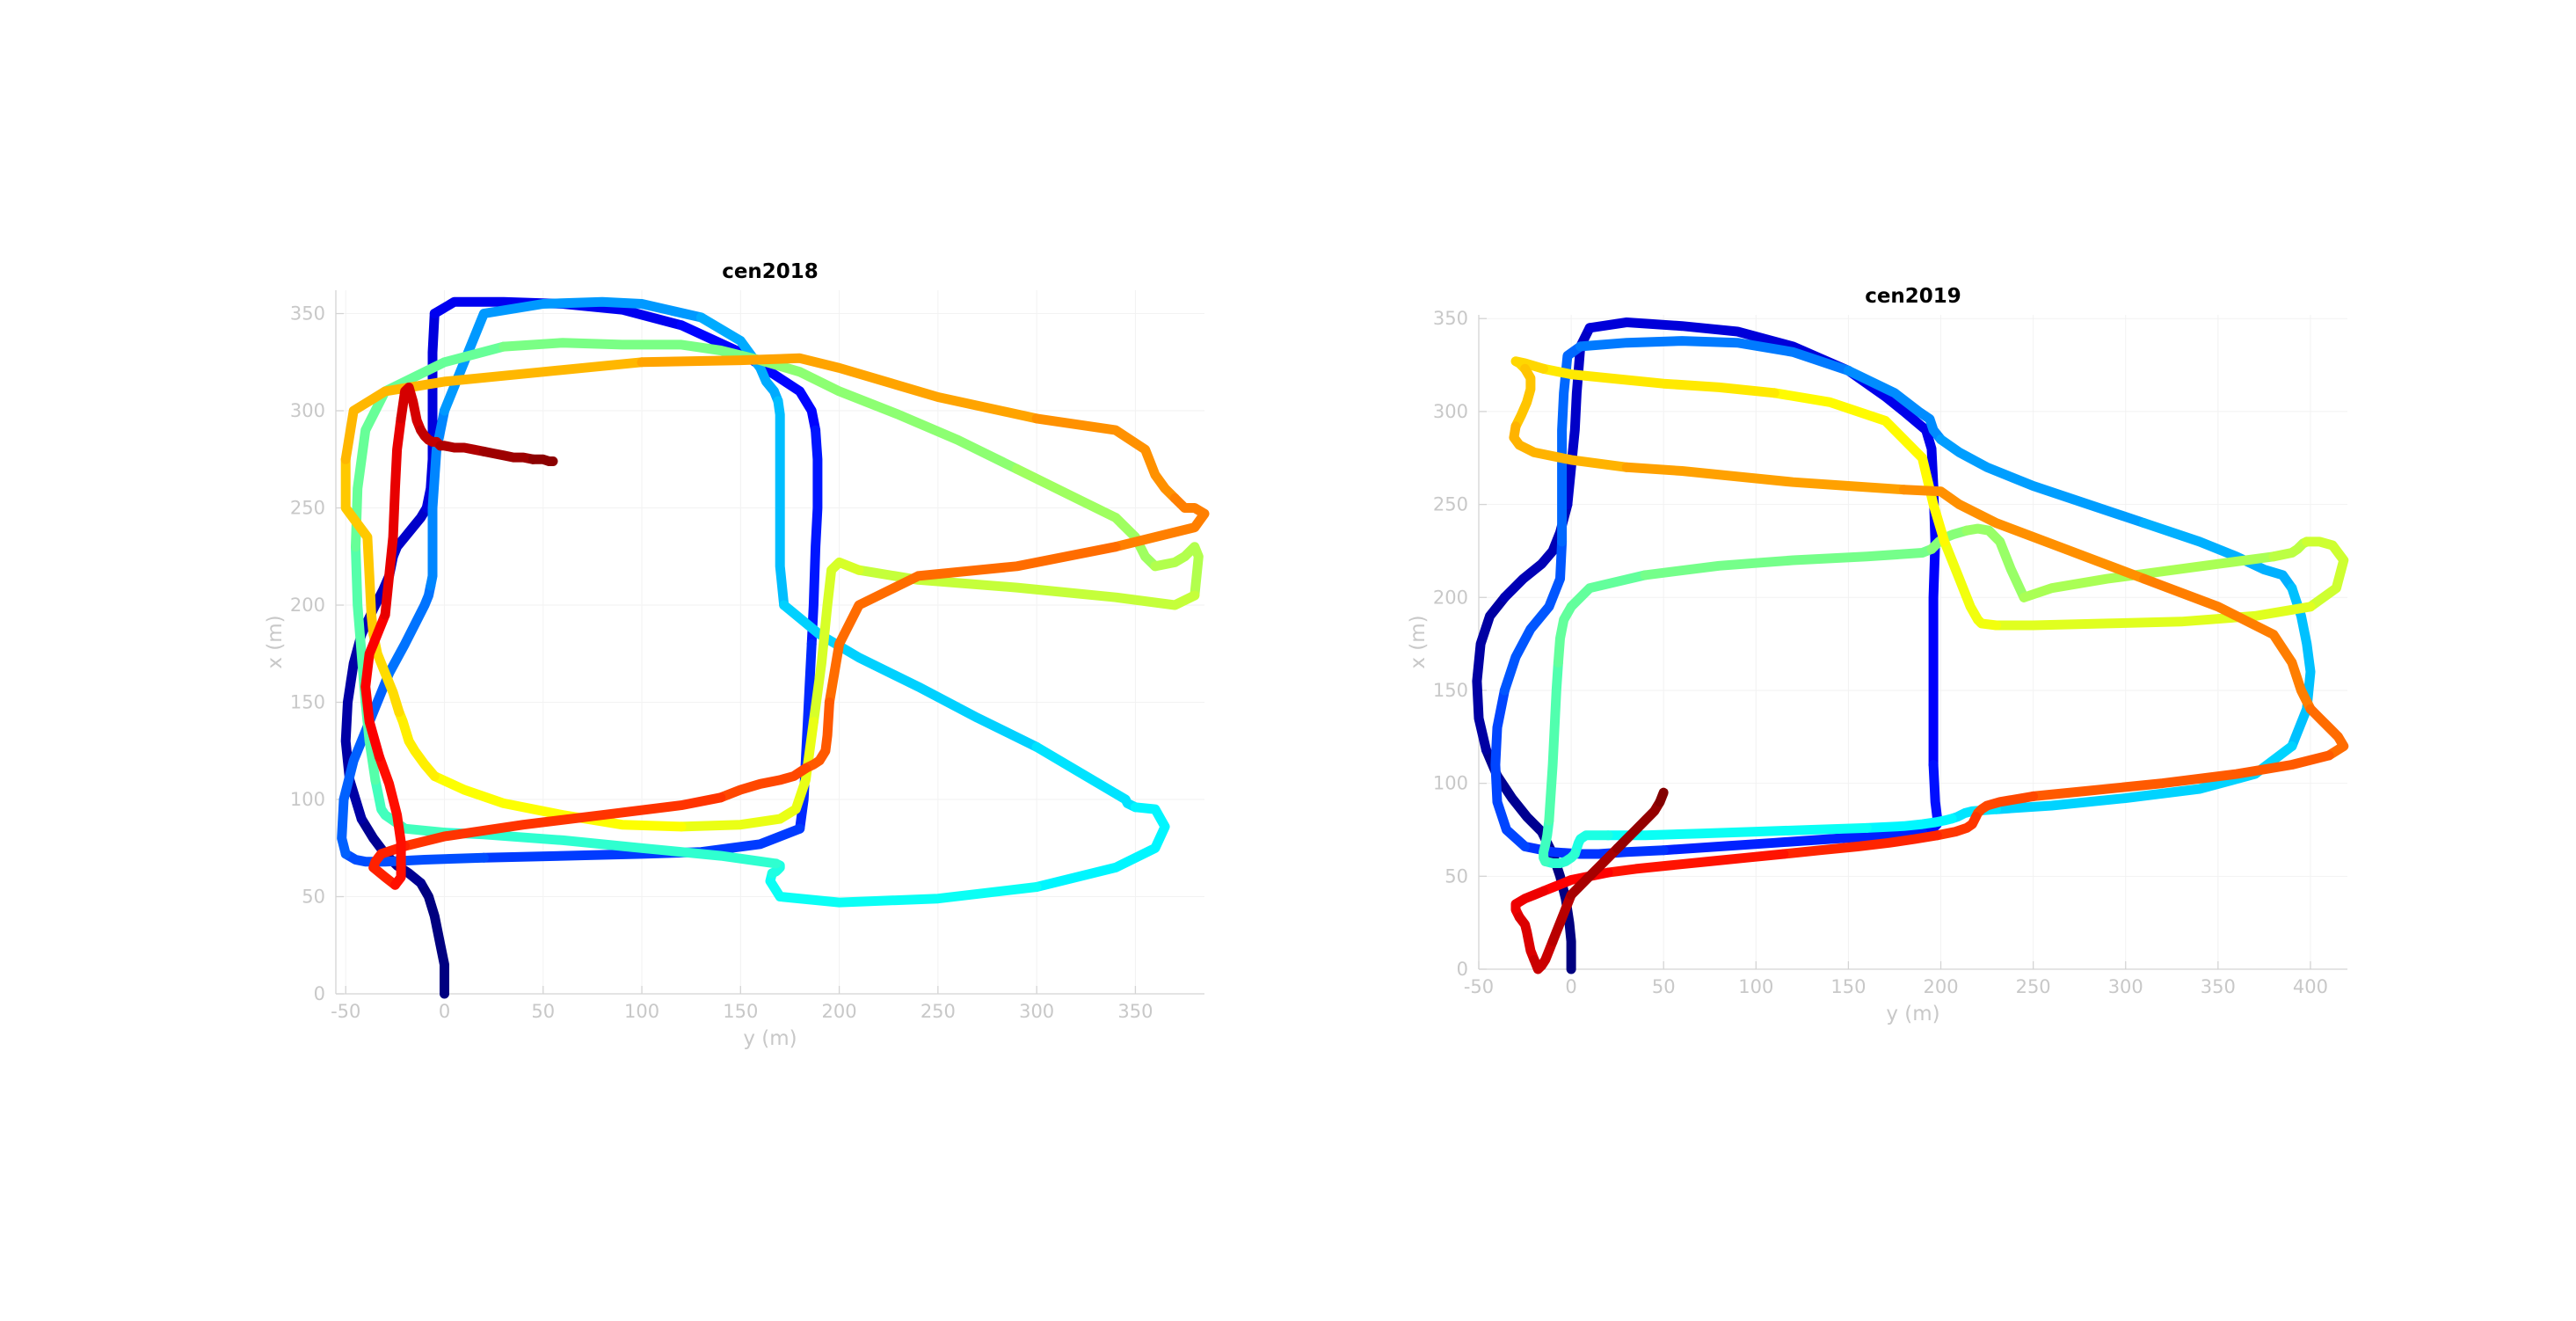 The image size is (2576, 1321). Describe the element at coordinates (2310, 986) in the screenshot. I see `x-tick-label-9-cen2019: 400` at that location.